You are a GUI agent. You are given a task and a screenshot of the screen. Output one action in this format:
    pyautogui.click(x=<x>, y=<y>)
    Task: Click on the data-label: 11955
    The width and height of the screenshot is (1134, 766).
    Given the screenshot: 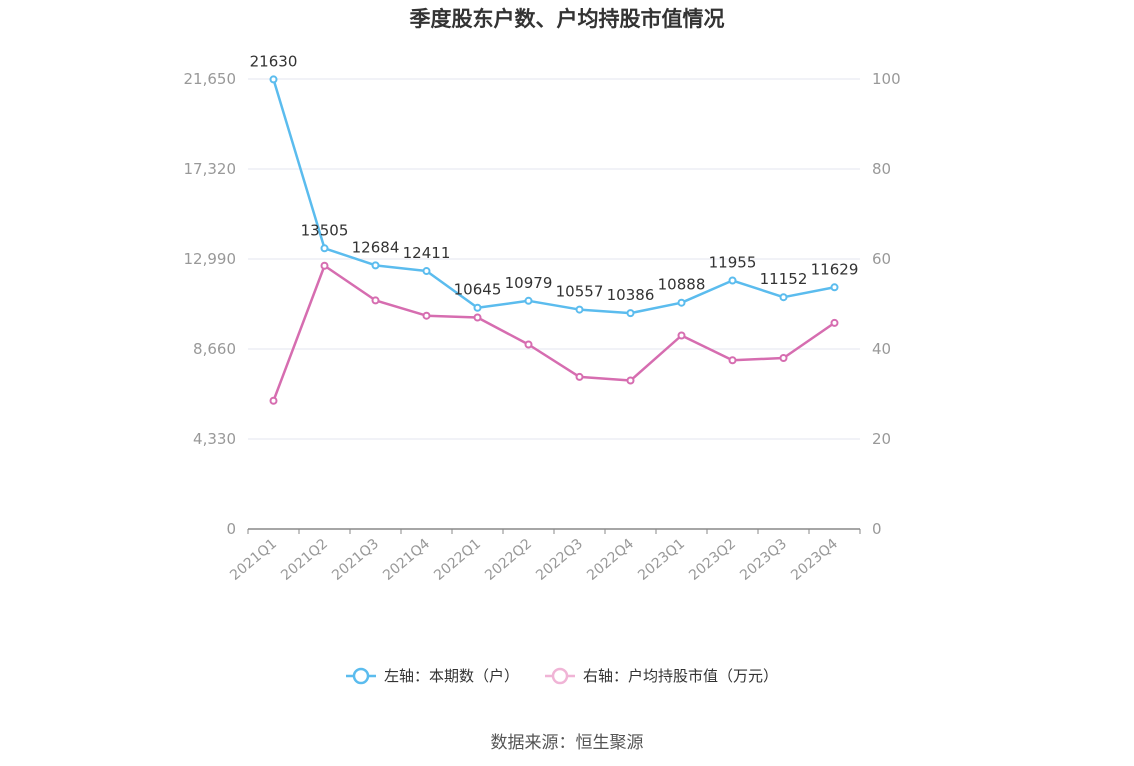 What is the action you would take?
    pyautogui.click(x=733, y=263)
    